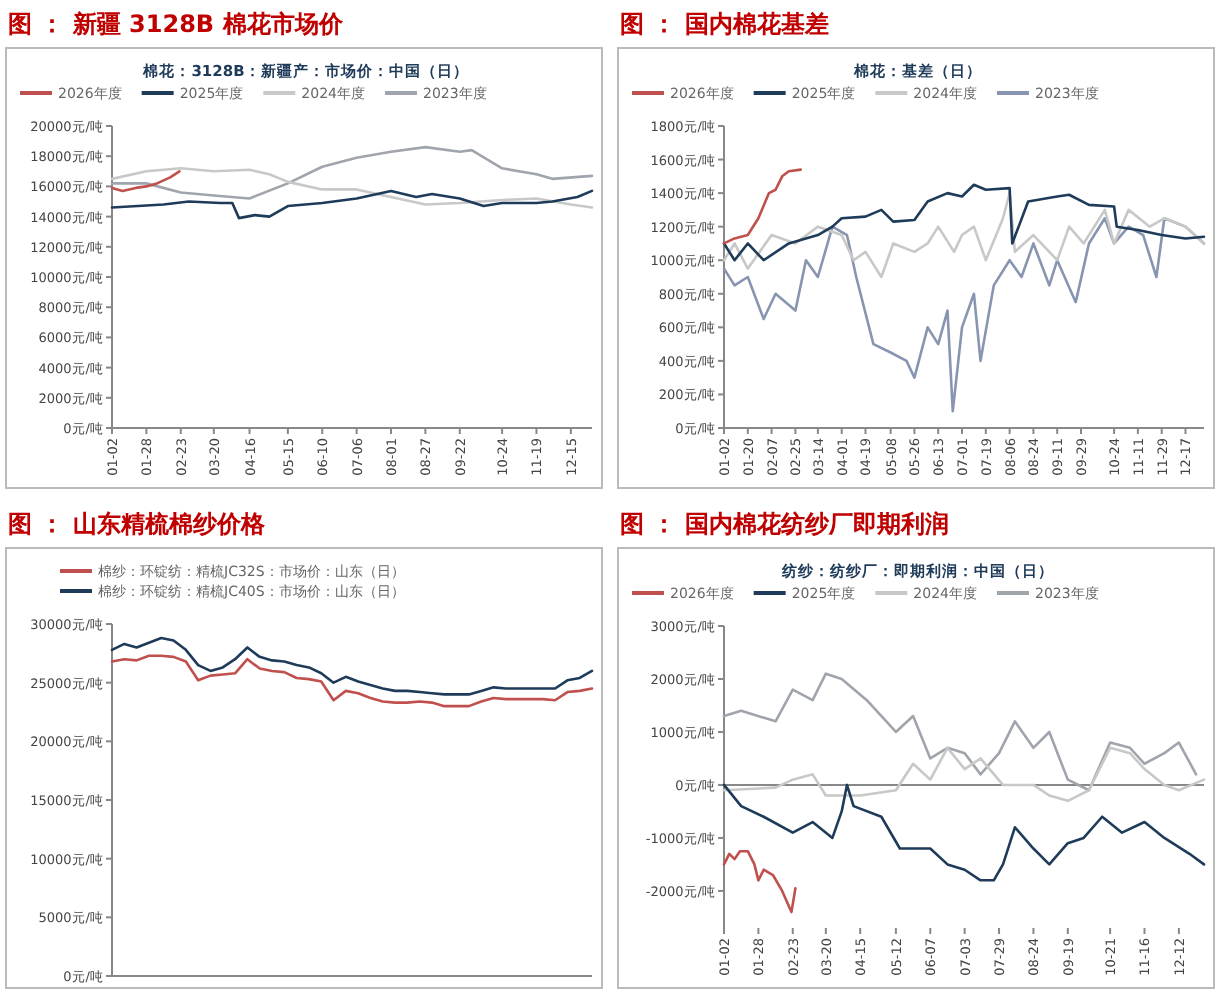  I want to click on chart-title: 图 ： 山东精梳棉纱价格, so click(137, 524).